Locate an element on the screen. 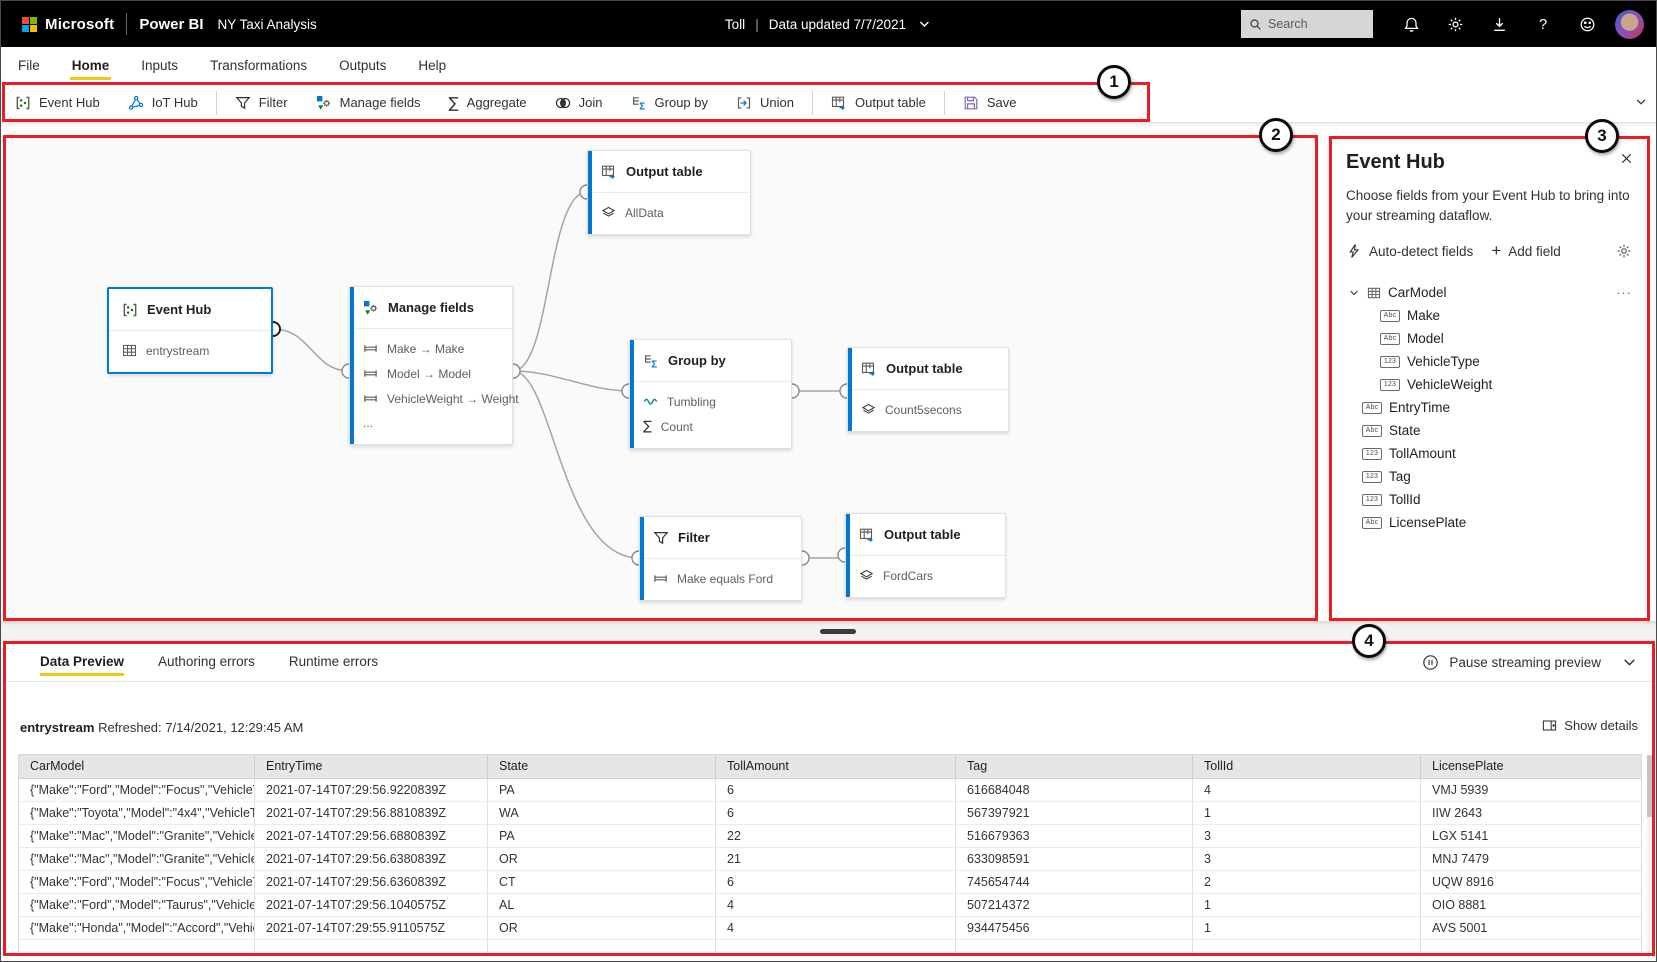 The height and width of the screenshot is (962, 1657). feedback-button is located at coordinates (1587, 24).